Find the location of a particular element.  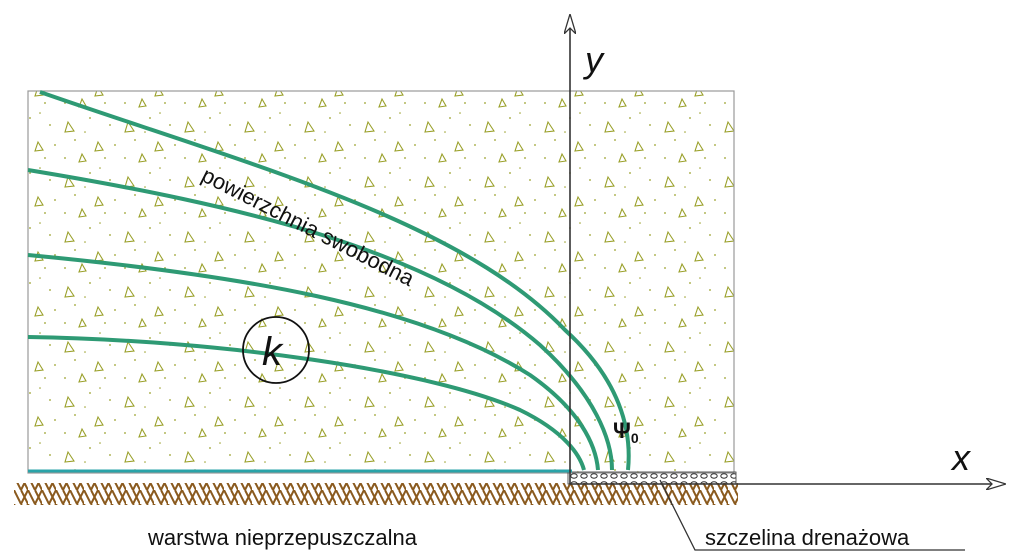

psi-label: Ψ0 is located at coordinates (626, 432).